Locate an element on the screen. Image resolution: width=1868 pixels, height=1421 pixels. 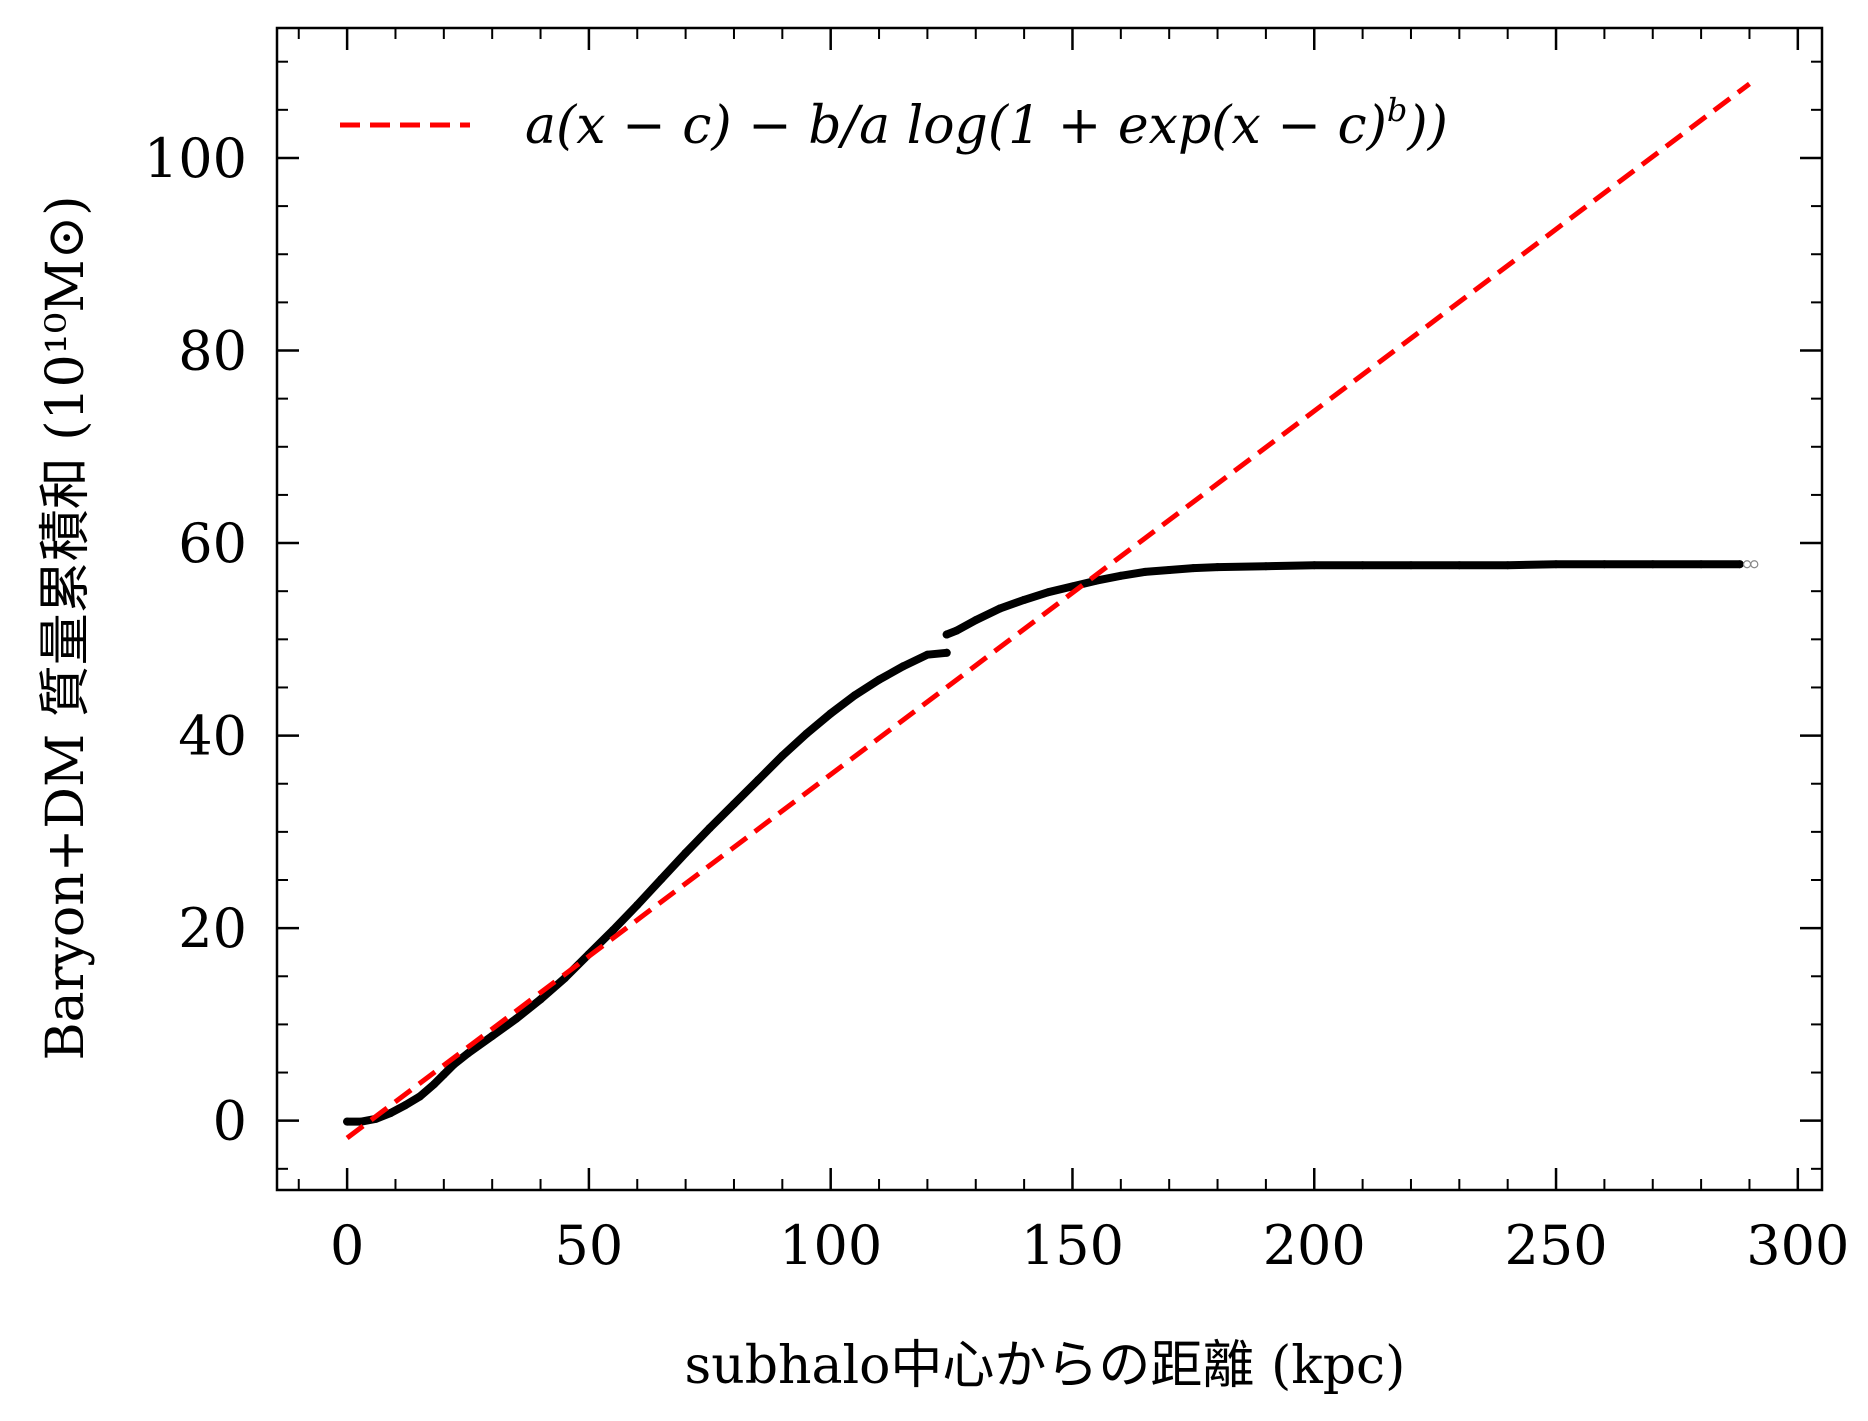
y-tick-label: 100 is located at coordinates (195, 158).